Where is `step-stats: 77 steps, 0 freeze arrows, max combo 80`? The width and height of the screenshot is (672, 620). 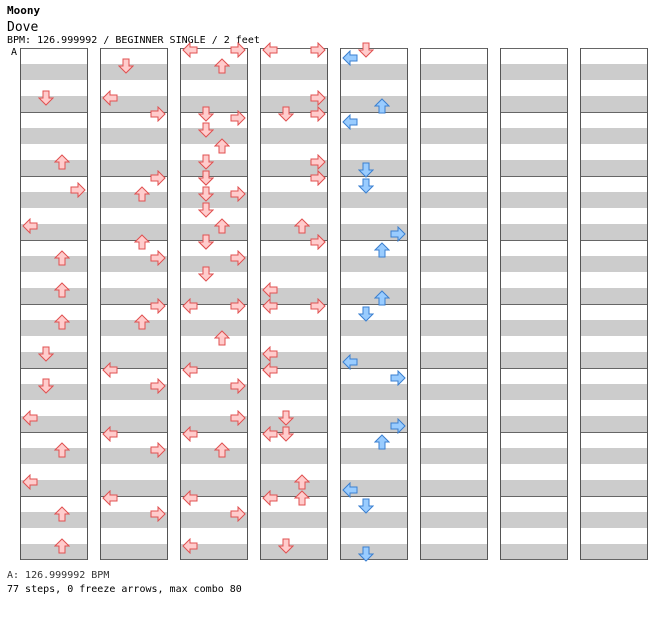 step-stats: 77 steps, 0 freeze arrows, max combo 80 is located at coordinates (124, 589).